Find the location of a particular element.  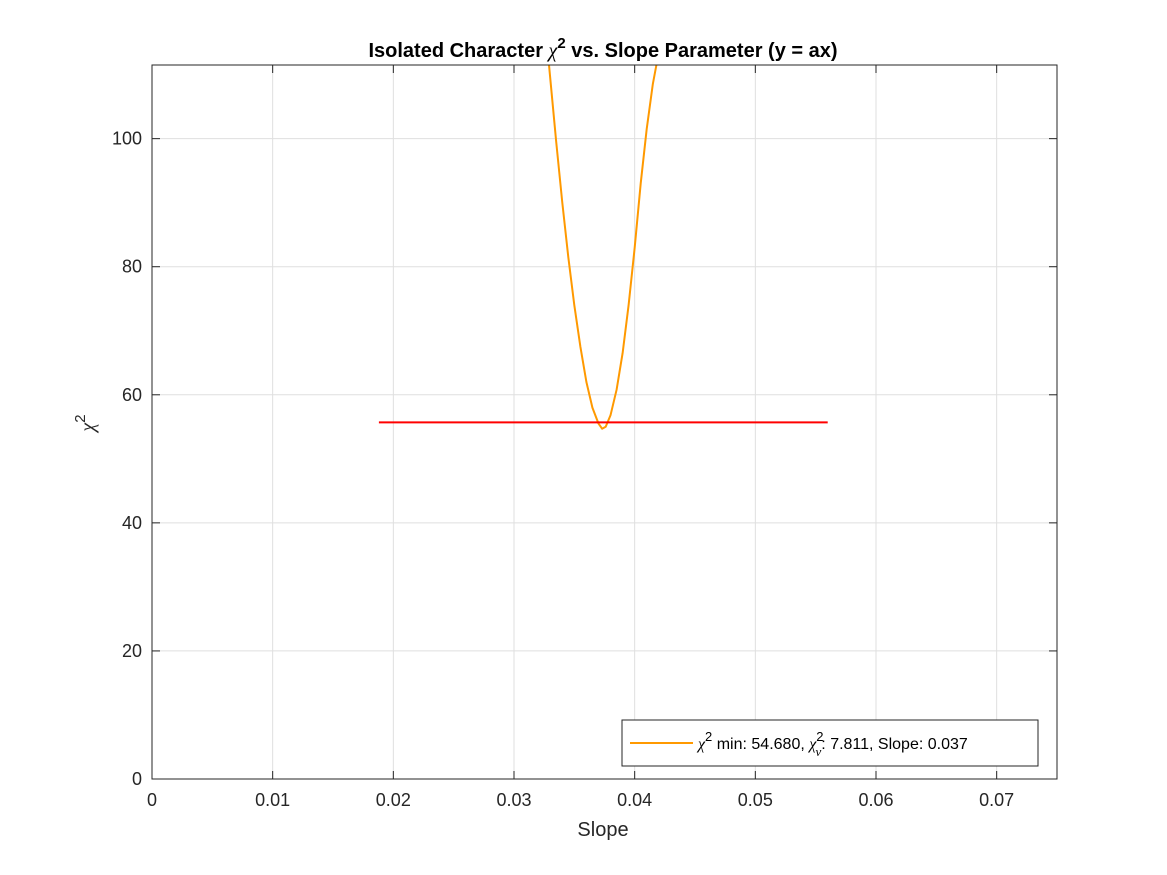

legend-min-text: min: 54.680, is located at coordinates (760, 744).